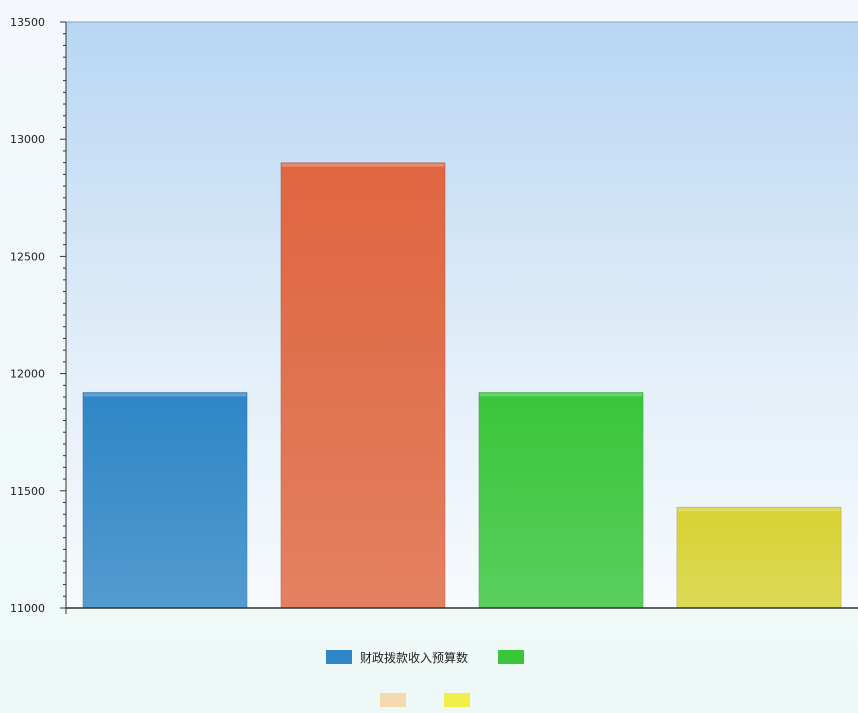 The width and height of the screenshot is (858, 713). I want to click on legend-item-1: 财政拨款收入预算数, so click(396, 657).